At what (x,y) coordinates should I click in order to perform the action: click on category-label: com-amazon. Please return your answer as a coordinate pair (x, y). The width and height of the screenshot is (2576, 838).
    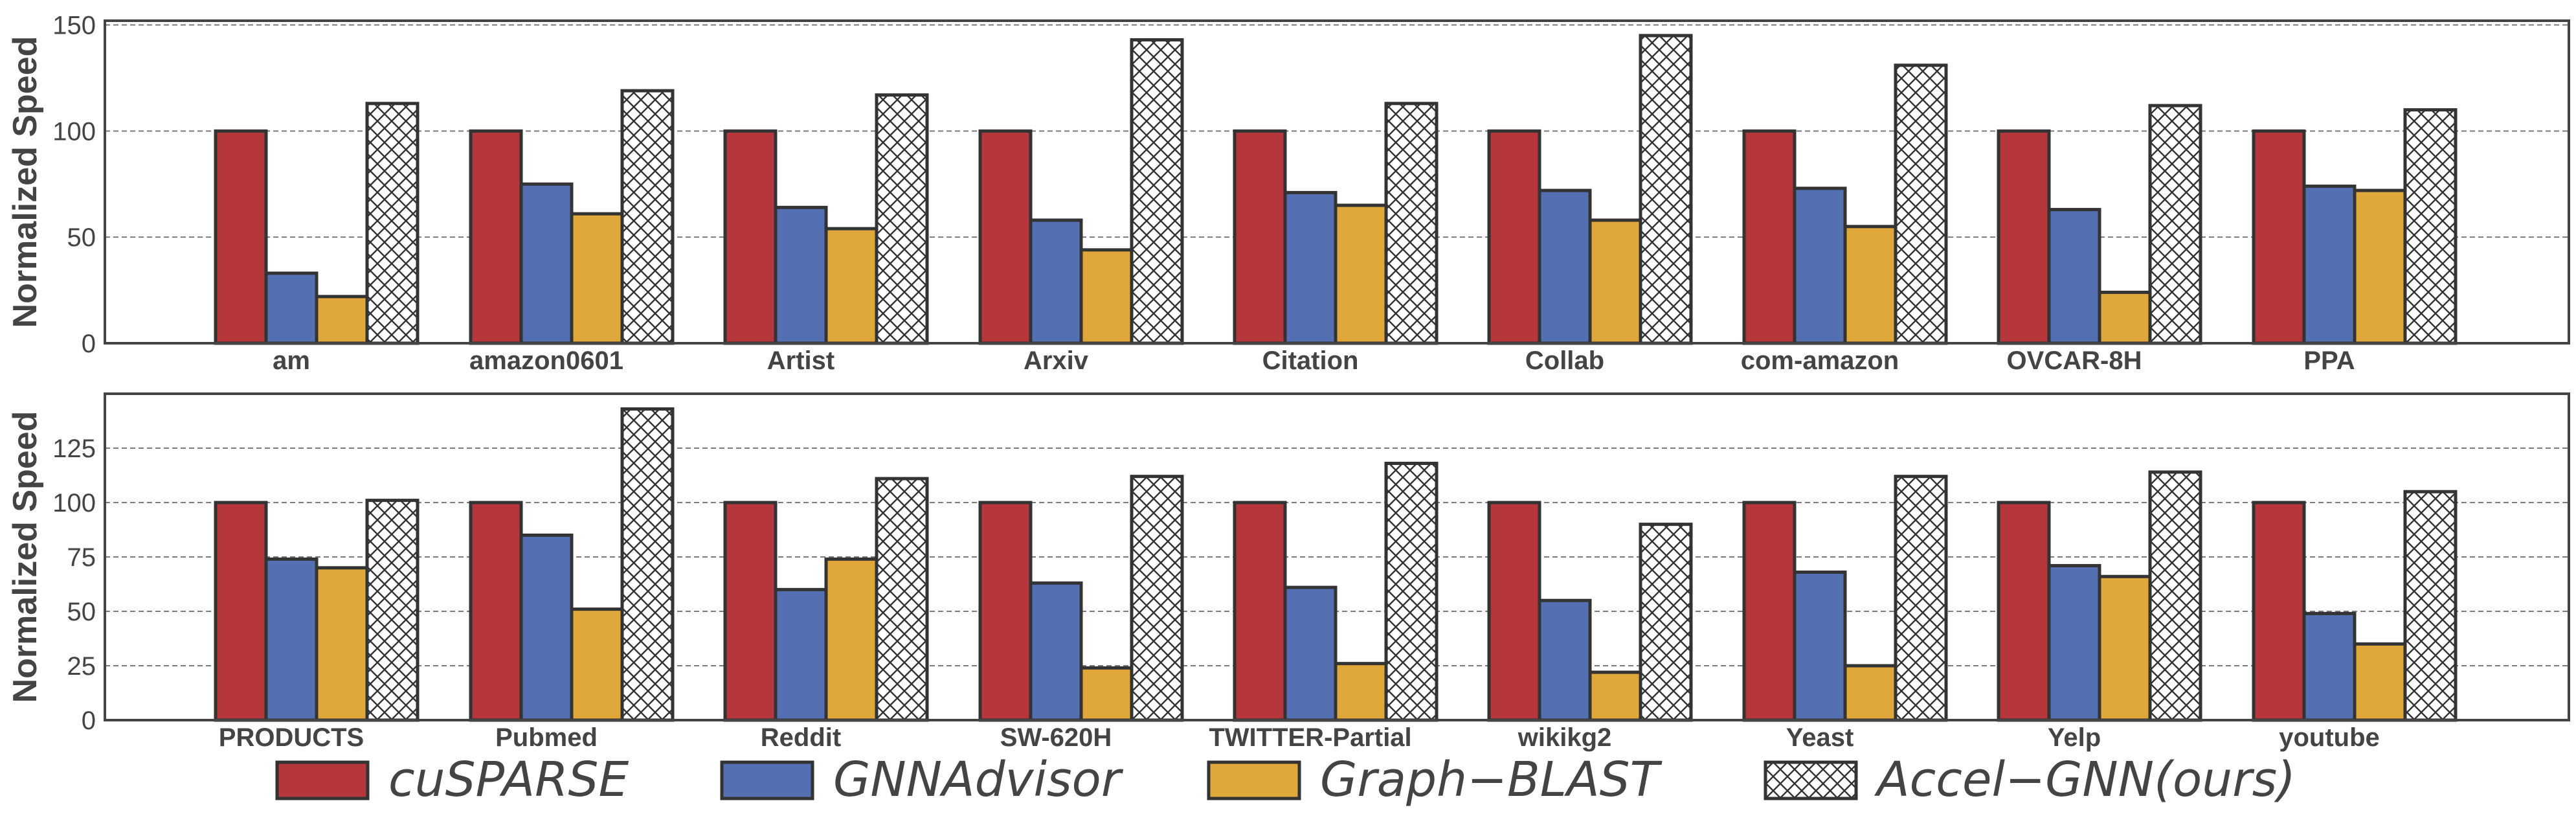
    Looking at the image, I should click on (1820, 360).